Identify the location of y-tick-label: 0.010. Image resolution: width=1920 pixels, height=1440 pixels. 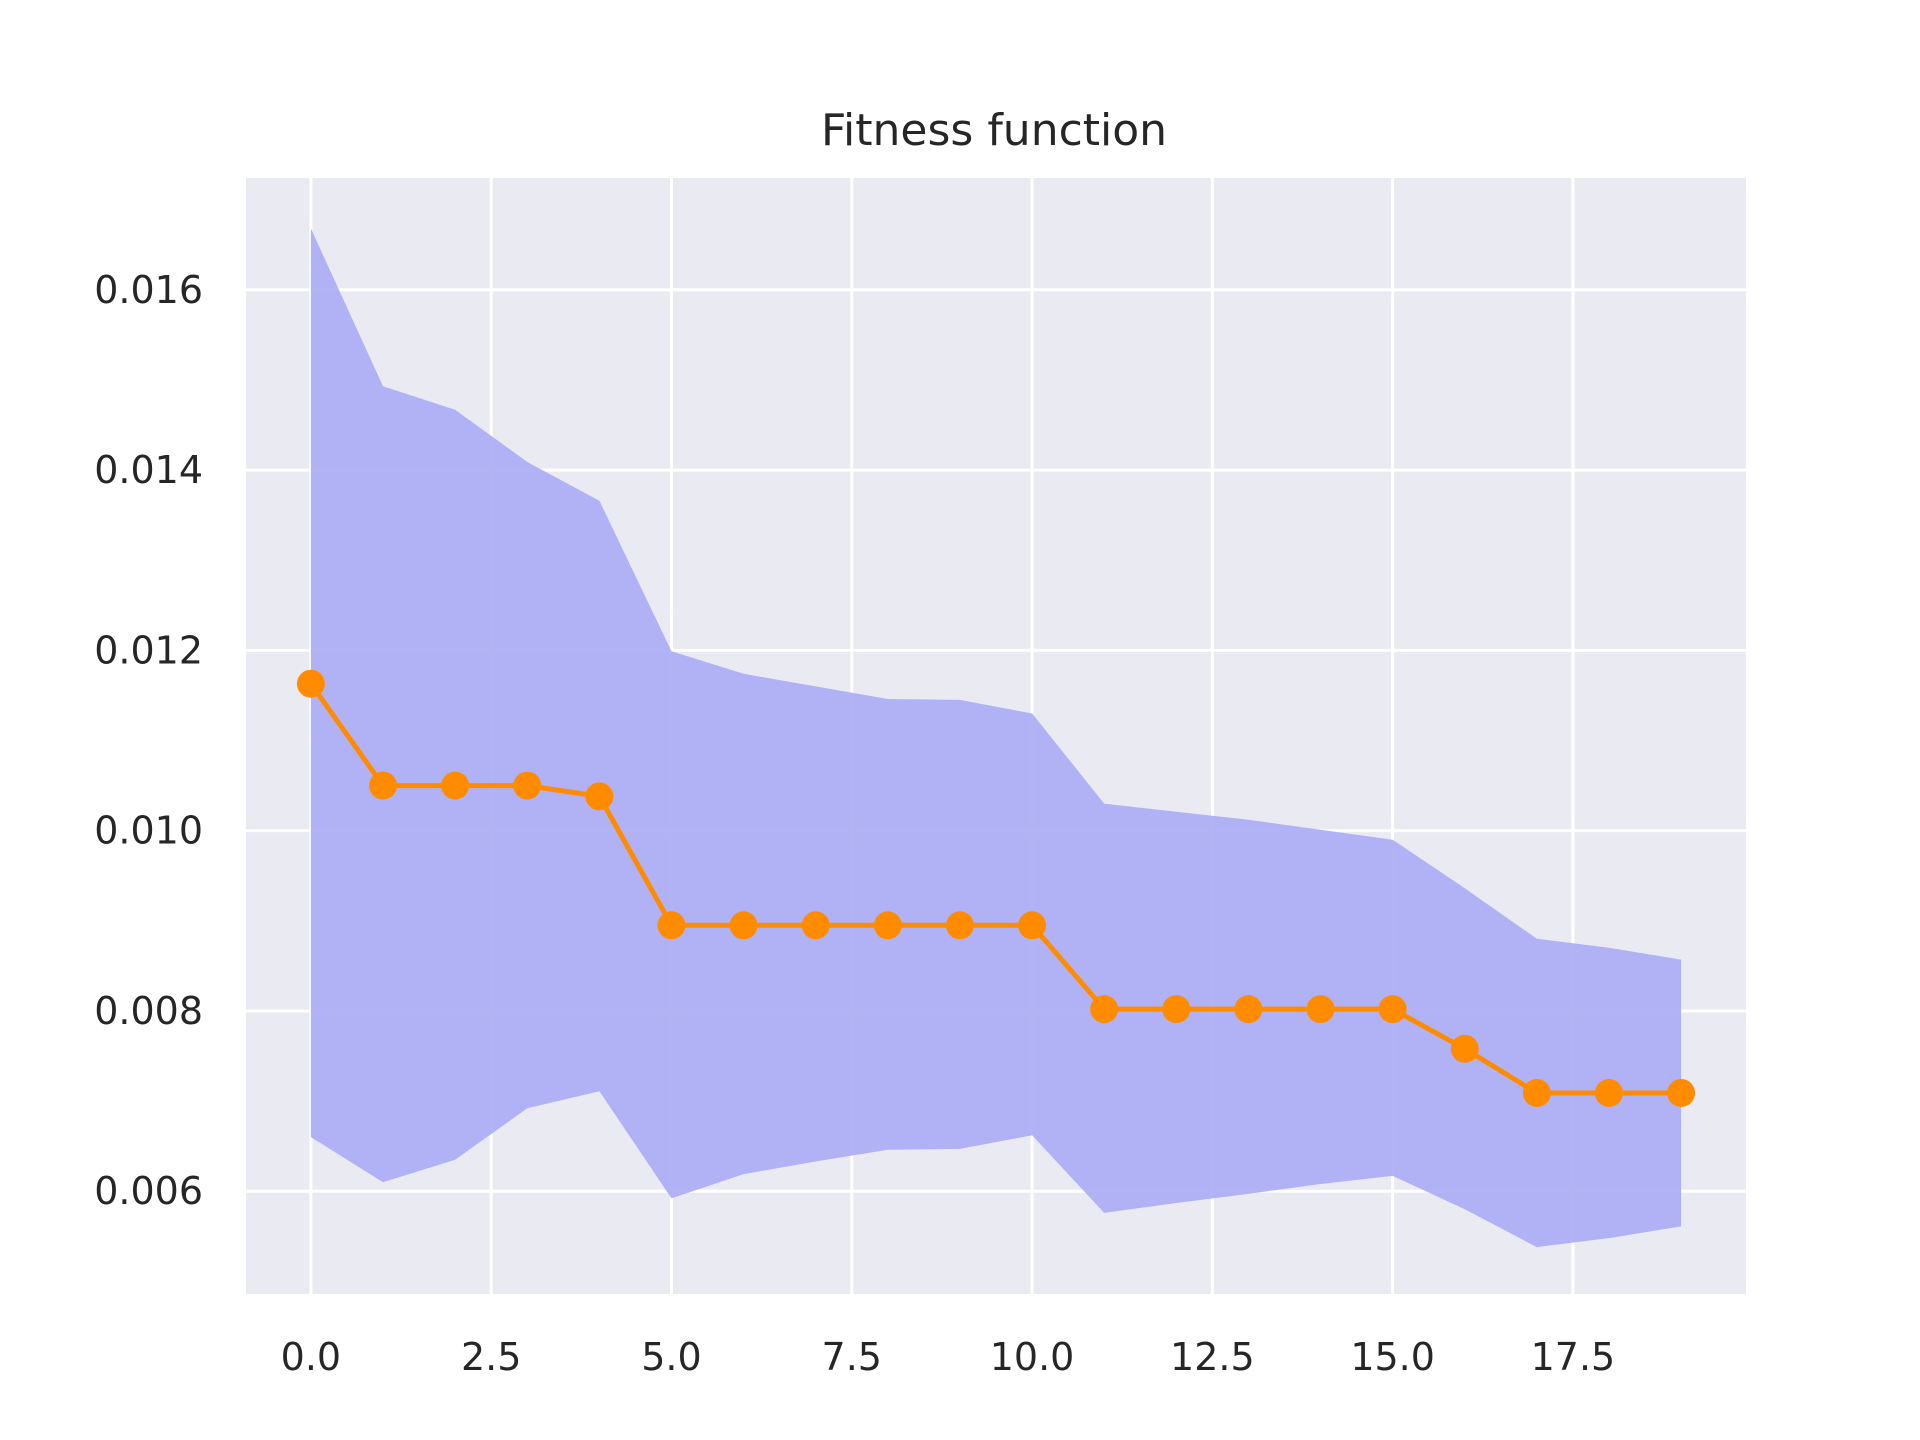
(148, 831).